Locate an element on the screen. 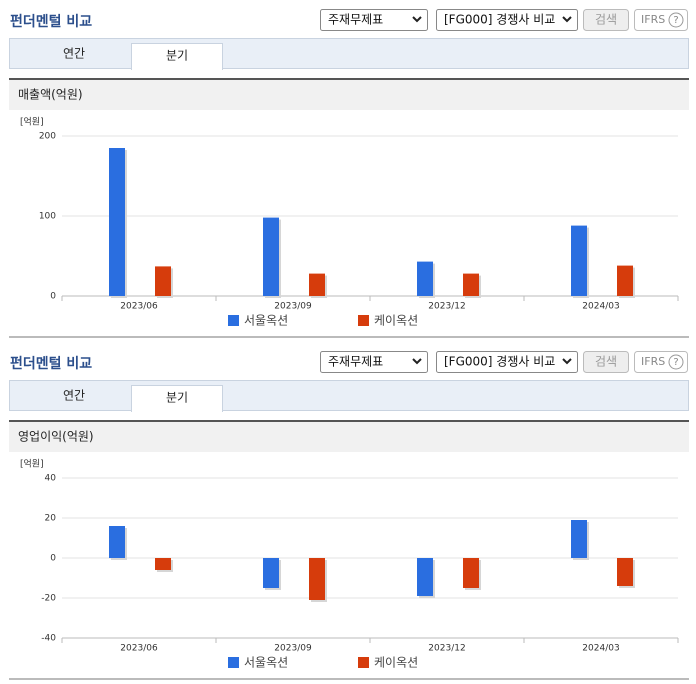 The width and height of the screenshot is (696, 684). chart-title: 영업이익(억원) is located at coordinates (56, 437).